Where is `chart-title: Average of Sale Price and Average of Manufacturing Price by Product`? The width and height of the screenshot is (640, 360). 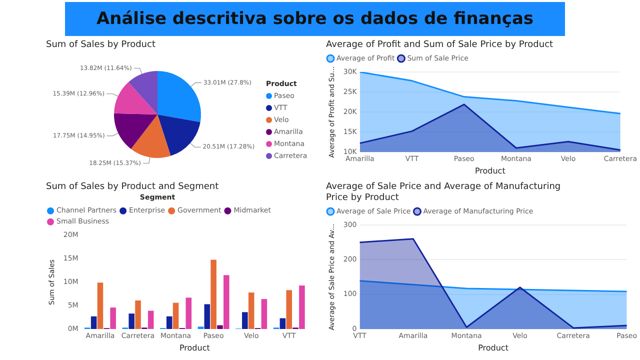
chart-title: Average of Sale Price and Average of Manufacturing Price by Product is located at coordinates (443, 193).